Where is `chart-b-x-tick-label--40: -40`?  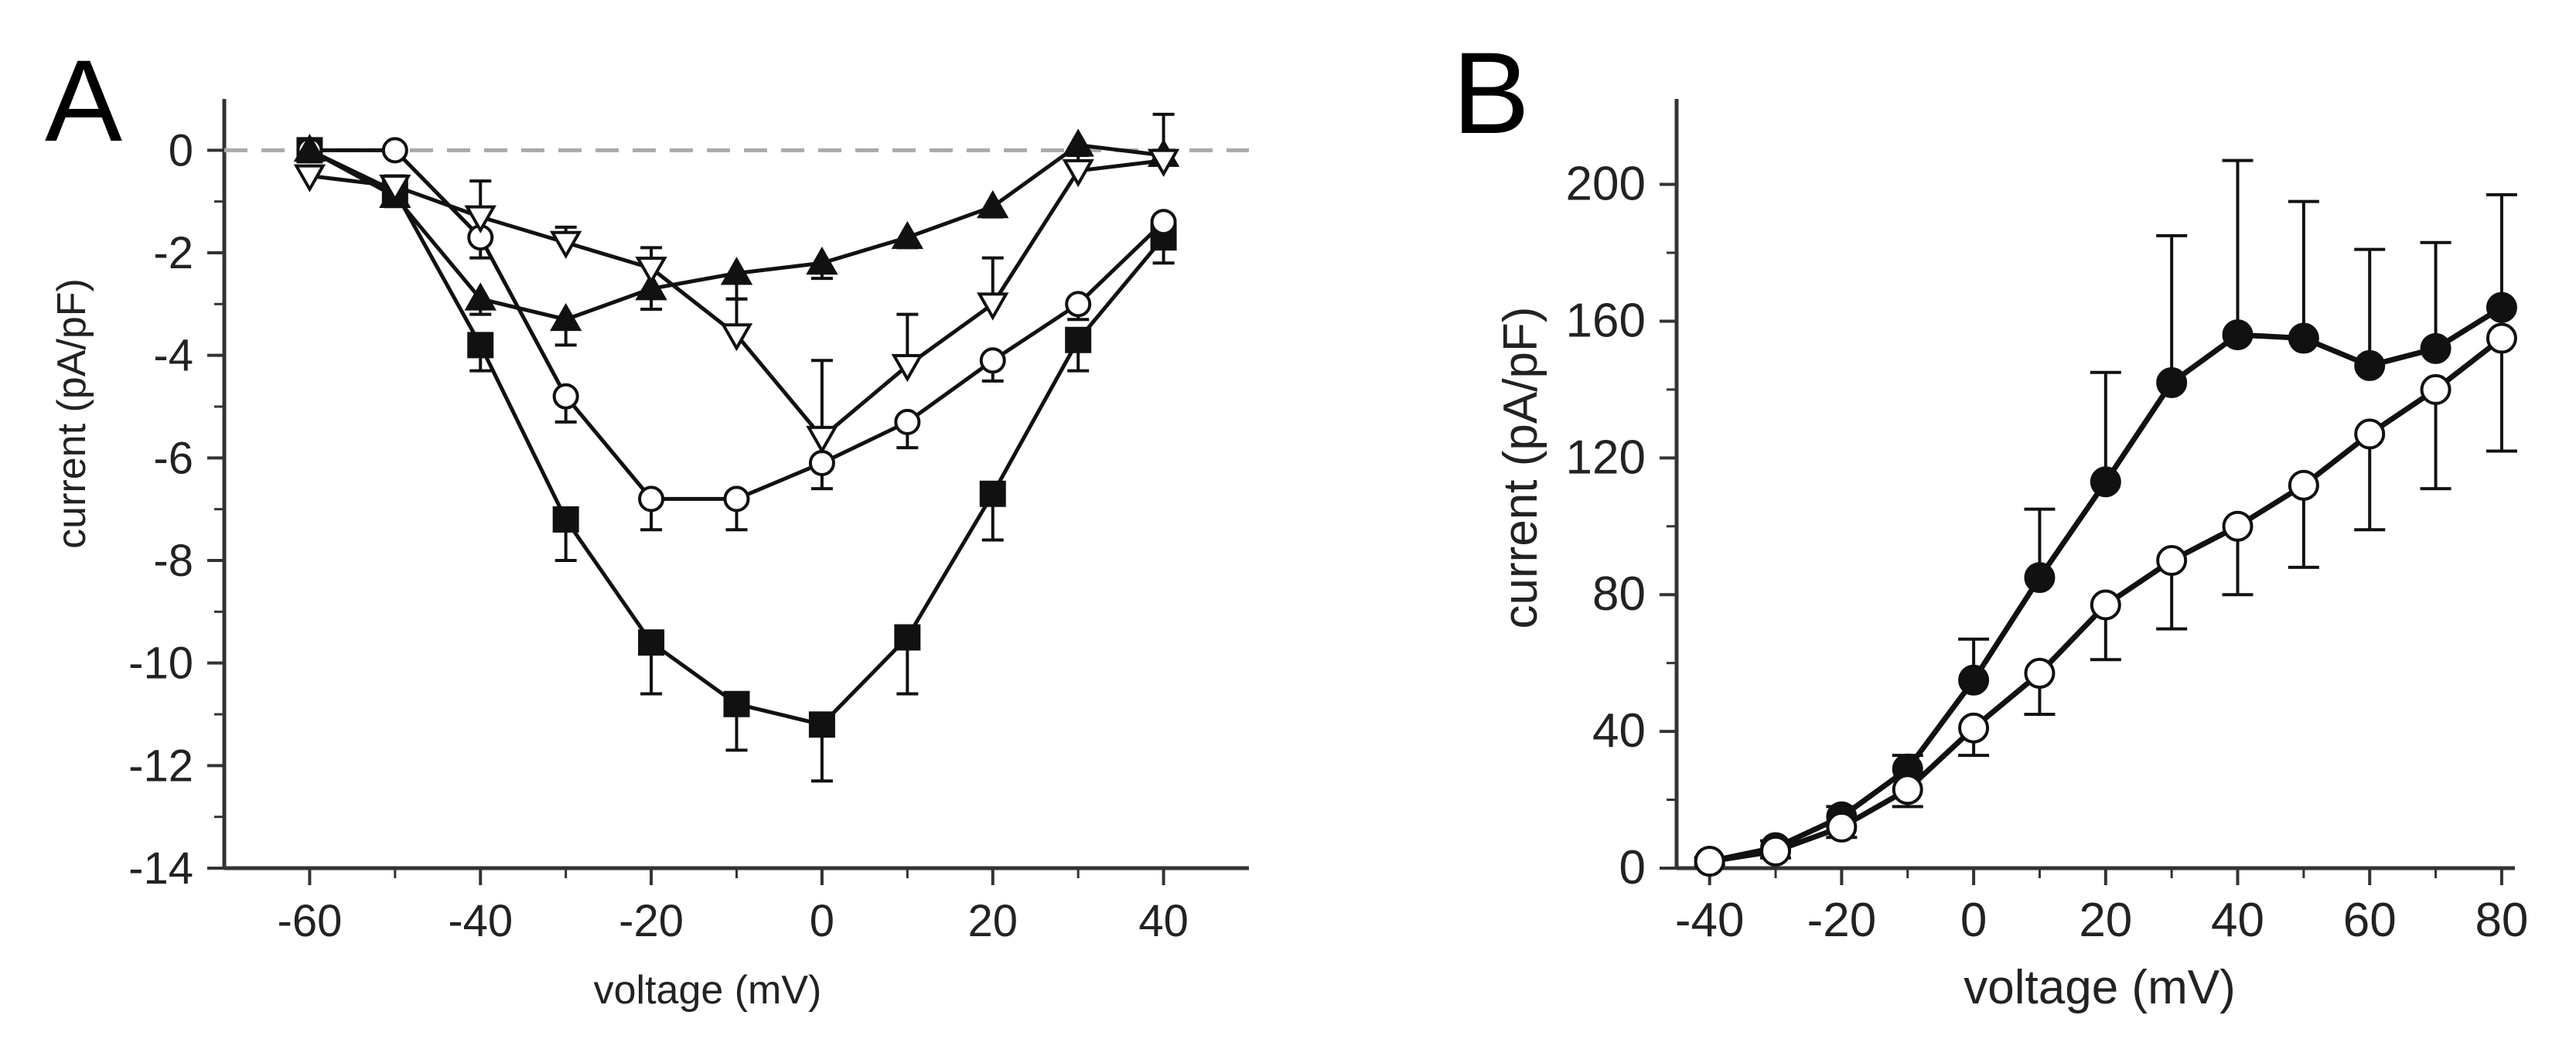
chart-b-x-tick-label--40: -40 is located at coordinates (1710, 920).